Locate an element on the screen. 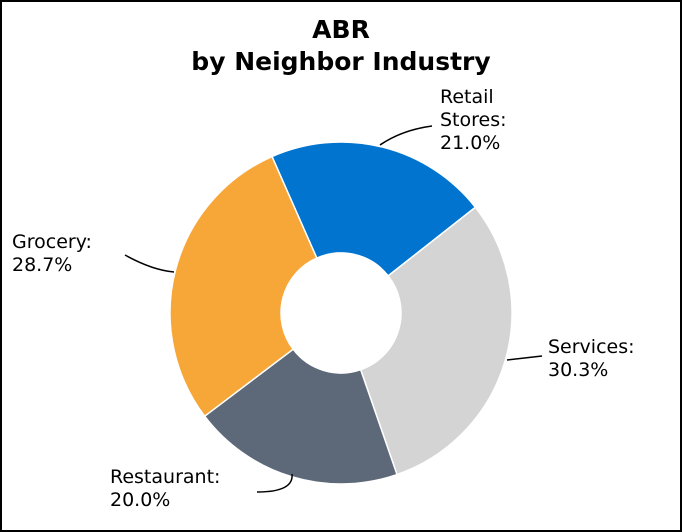  value-label: 20.0% is located at coordinates (140, 500).